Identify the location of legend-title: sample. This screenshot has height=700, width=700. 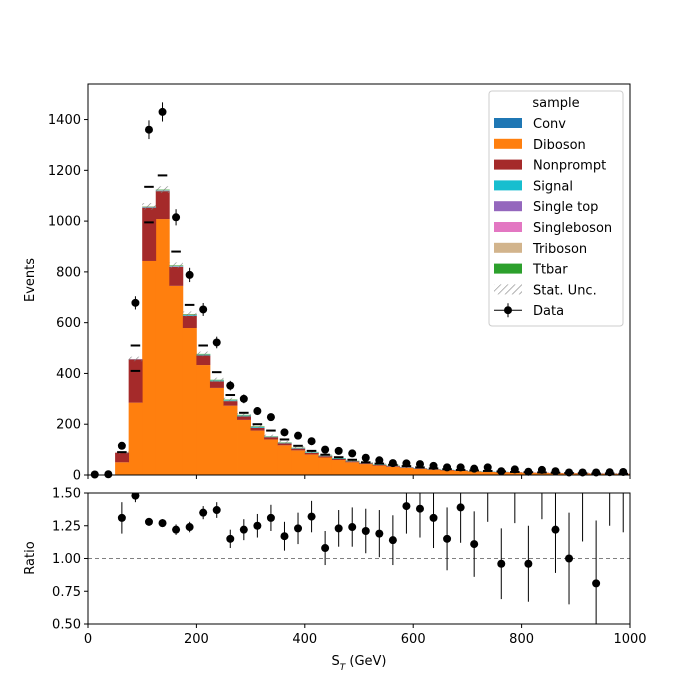
(555, 103).